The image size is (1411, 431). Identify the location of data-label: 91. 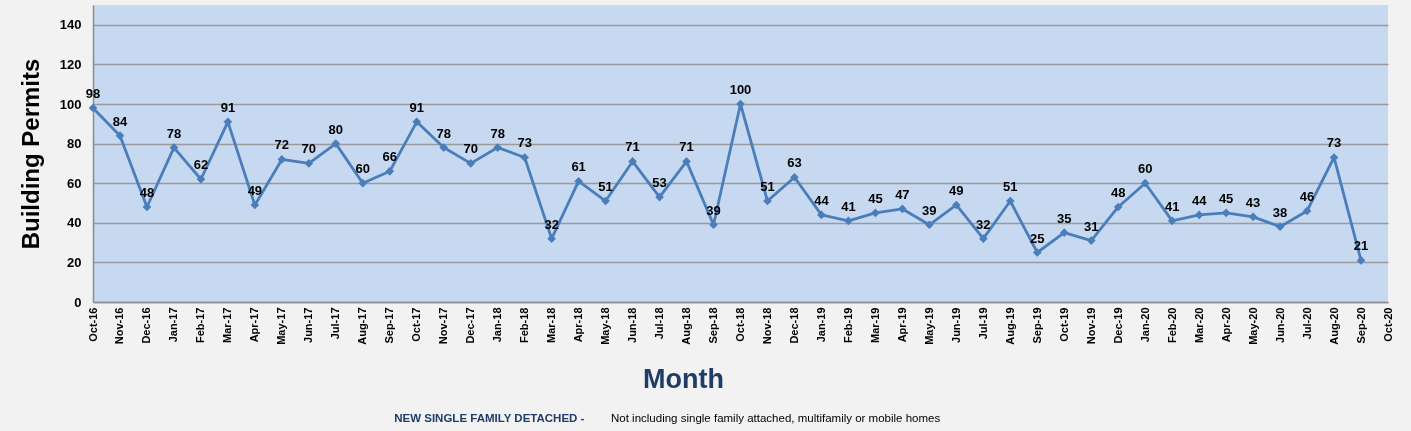
(416, 107).